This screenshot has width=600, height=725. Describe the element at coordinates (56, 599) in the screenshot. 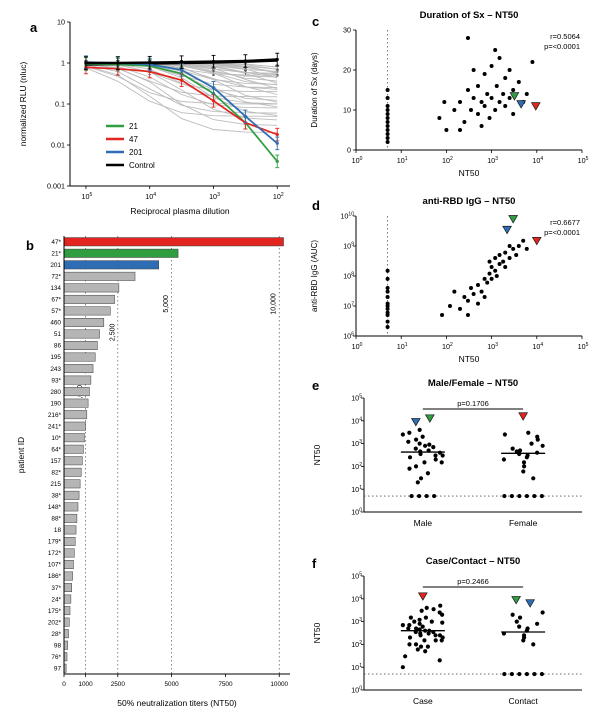

I see `patient-id: 24*` at that location.